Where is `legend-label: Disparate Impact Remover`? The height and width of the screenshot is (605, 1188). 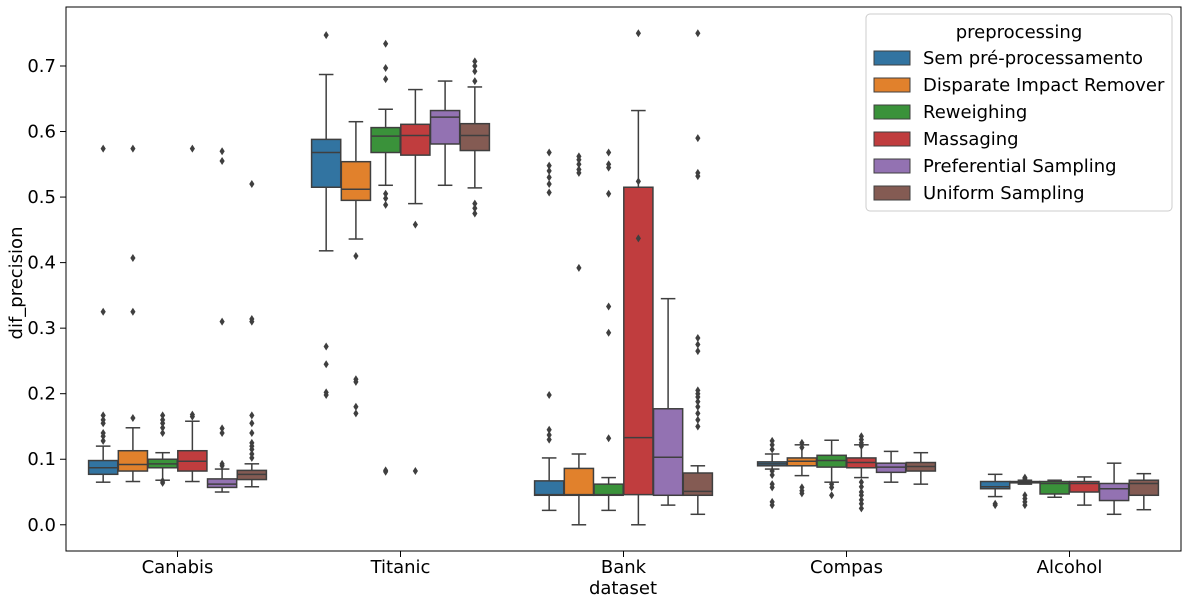 legend-label: Disparate Impact Remover is located at coordinates (1044, 85).